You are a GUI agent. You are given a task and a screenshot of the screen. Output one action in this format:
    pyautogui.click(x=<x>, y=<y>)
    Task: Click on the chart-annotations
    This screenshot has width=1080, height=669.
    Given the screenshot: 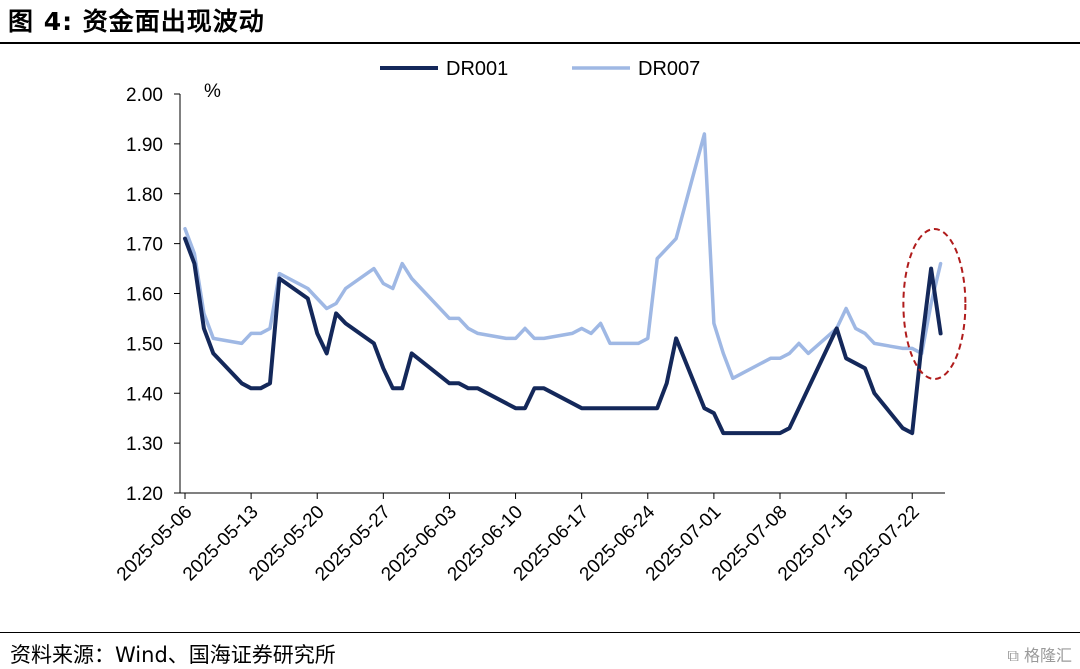 What is the action you would take?
    pyautogui.click(x=934, y=304)
    